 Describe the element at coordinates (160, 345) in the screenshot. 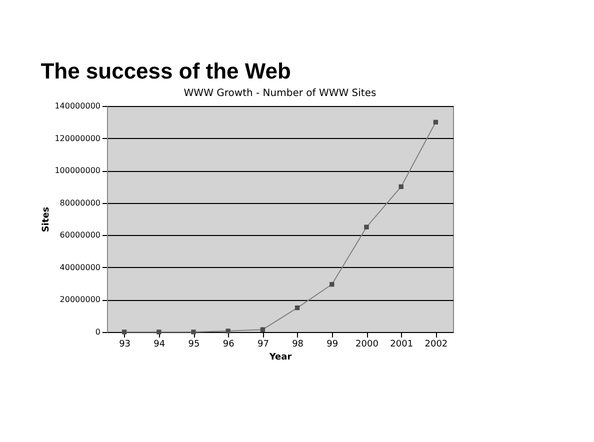

I see `x-tick-label: 94` at that location.